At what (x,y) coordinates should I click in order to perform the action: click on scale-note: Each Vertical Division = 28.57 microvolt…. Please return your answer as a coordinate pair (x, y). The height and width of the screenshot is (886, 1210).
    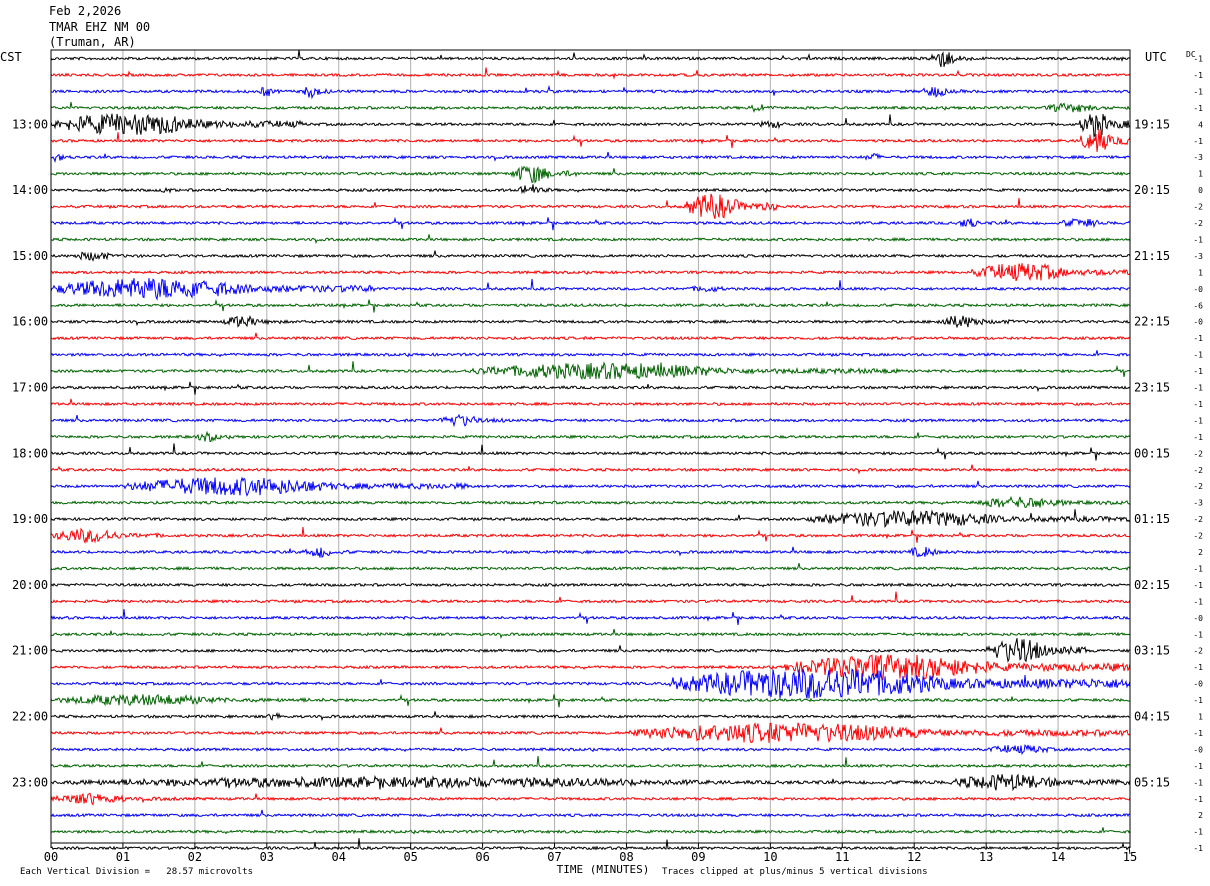
    Looking at the image, I should click on (136, 872).